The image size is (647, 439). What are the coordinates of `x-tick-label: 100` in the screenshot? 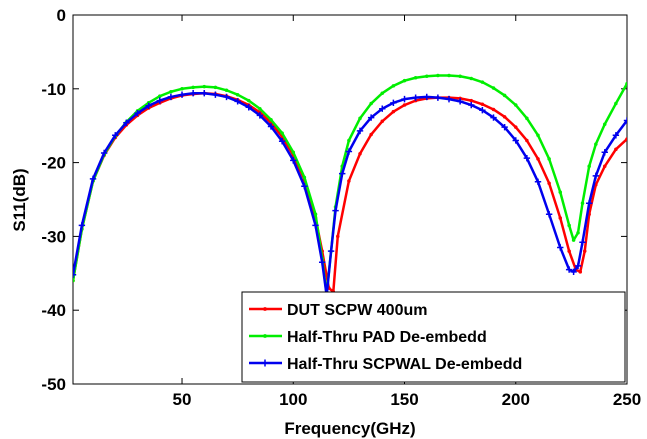 It's located at (293, 399).